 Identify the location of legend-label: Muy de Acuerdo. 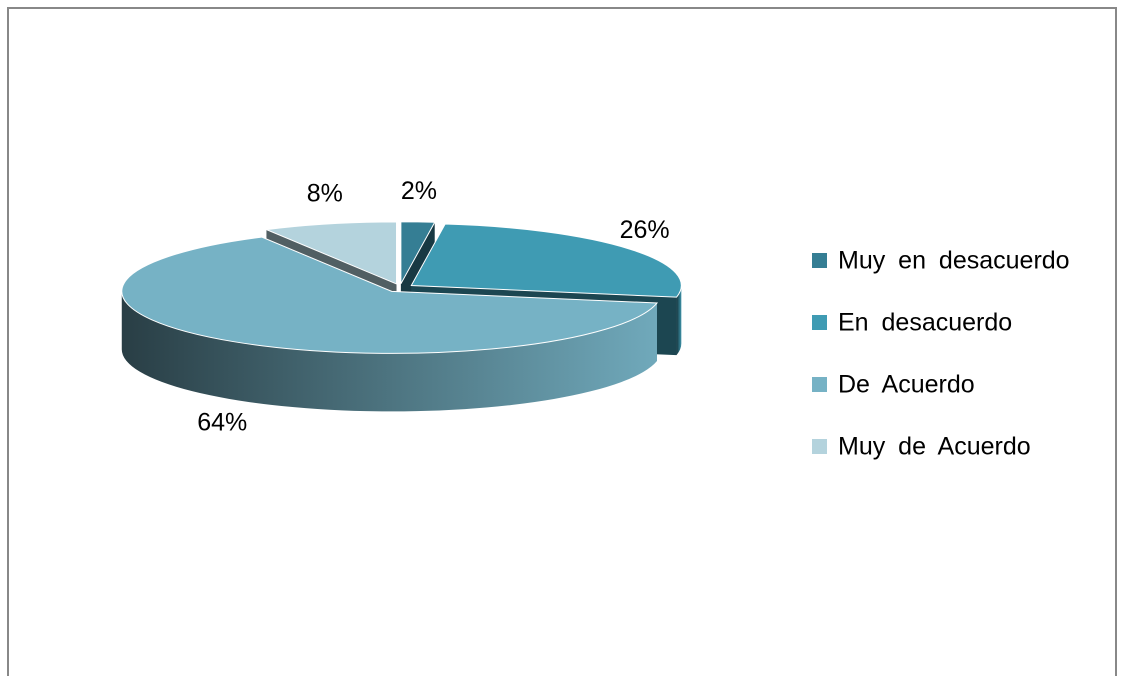
(934, 447).